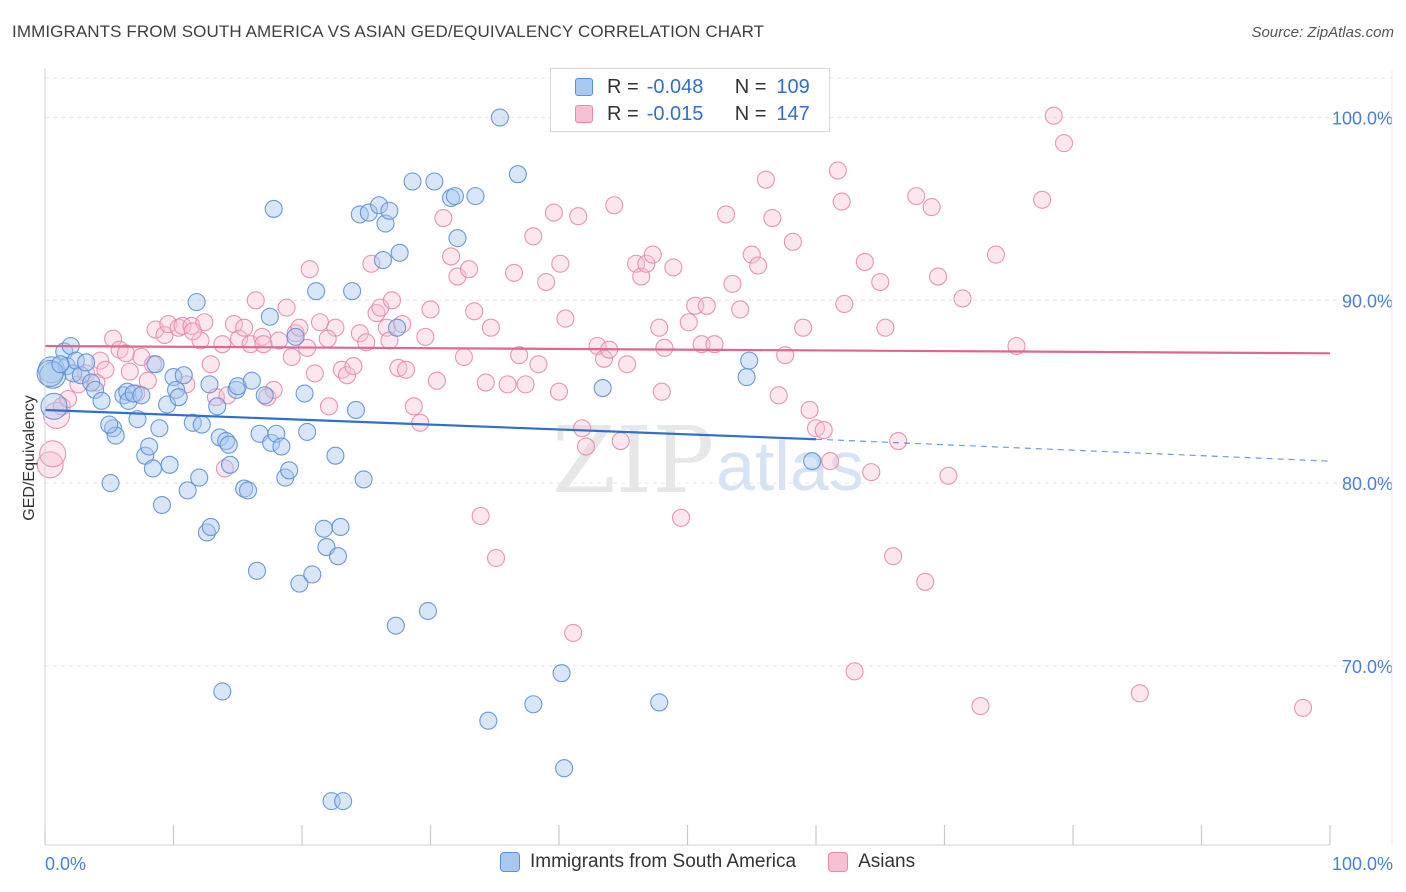  I want to click on legend-r-label: R =, so click(623, 86).